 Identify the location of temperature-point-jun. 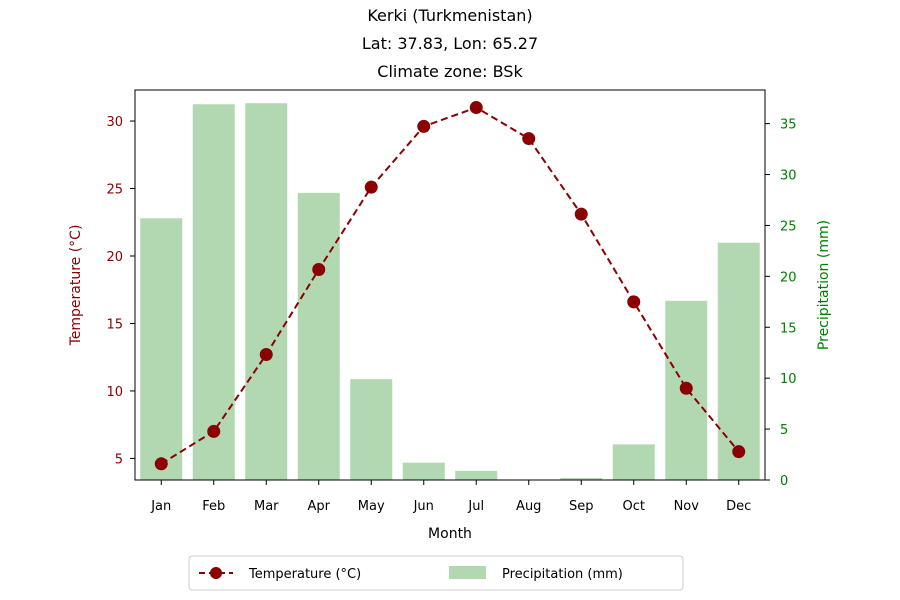
(424, 126).